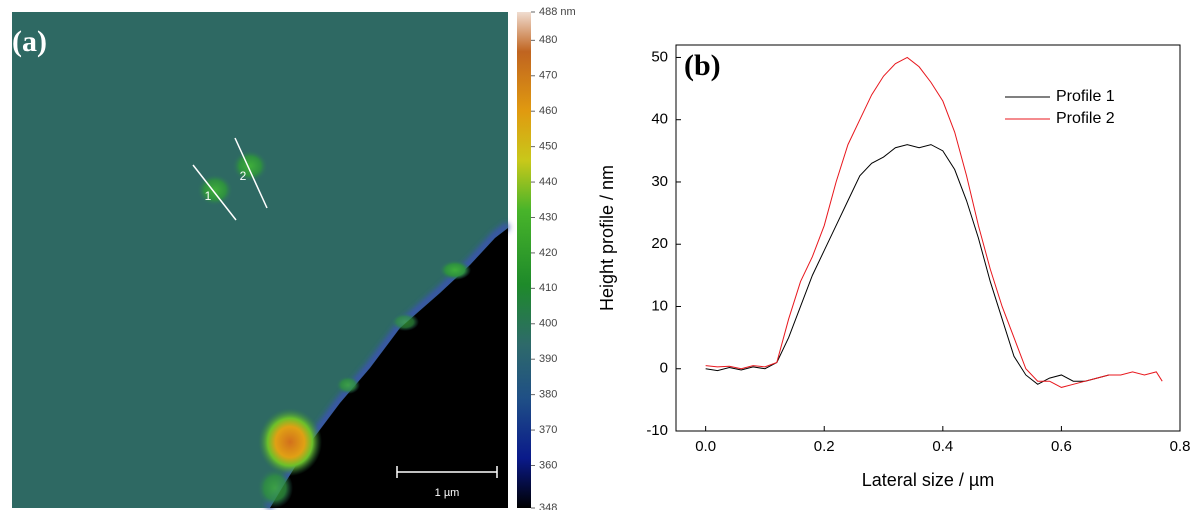 This screenshot has width=1198, height=515. Describe the element at coordinates (1180, 446) in the screenshot. I see `x-tick-label: 0.8` at that location.